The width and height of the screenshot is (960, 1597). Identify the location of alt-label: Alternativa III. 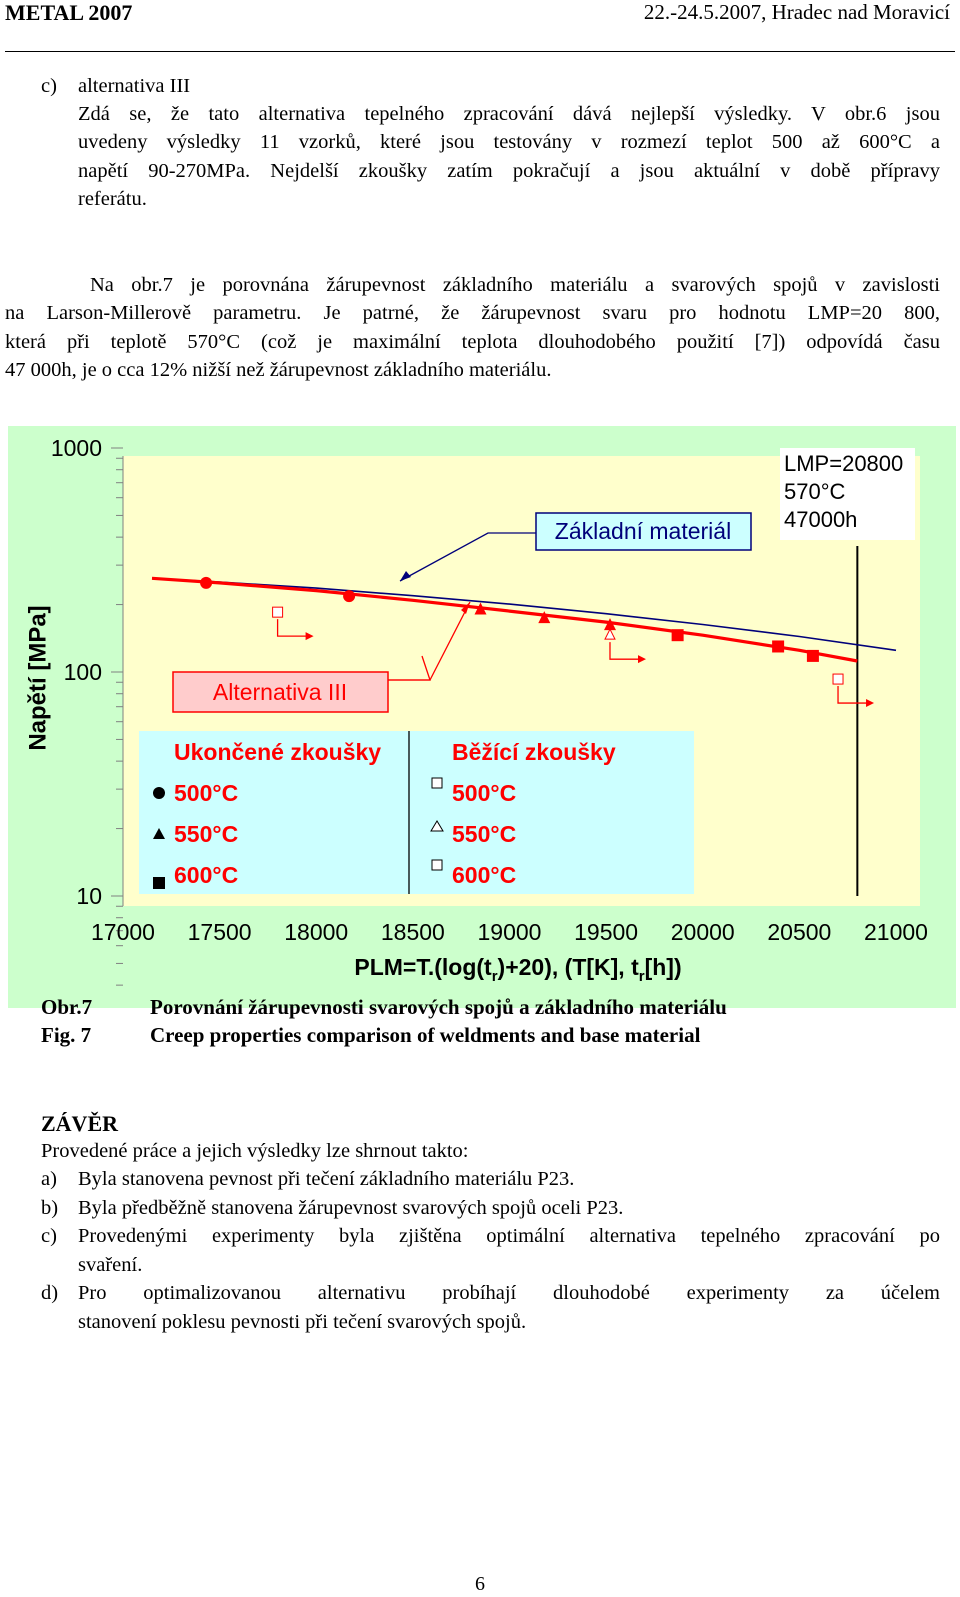
(280, 692).